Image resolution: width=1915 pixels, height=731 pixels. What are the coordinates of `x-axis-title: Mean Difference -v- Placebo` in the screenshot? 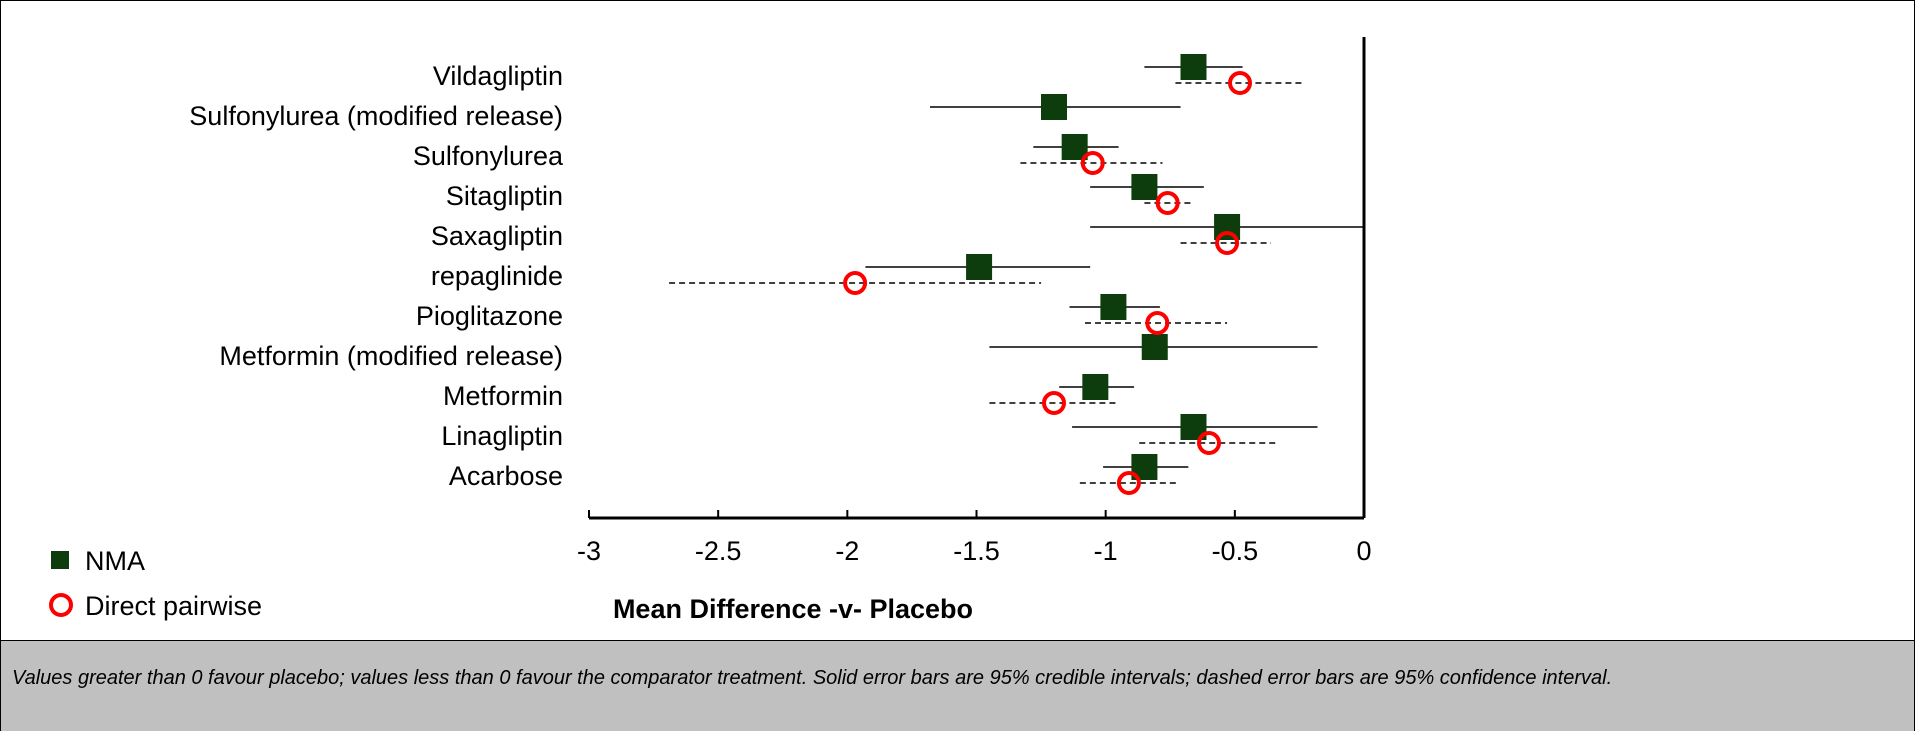 It's located at (793, 609).